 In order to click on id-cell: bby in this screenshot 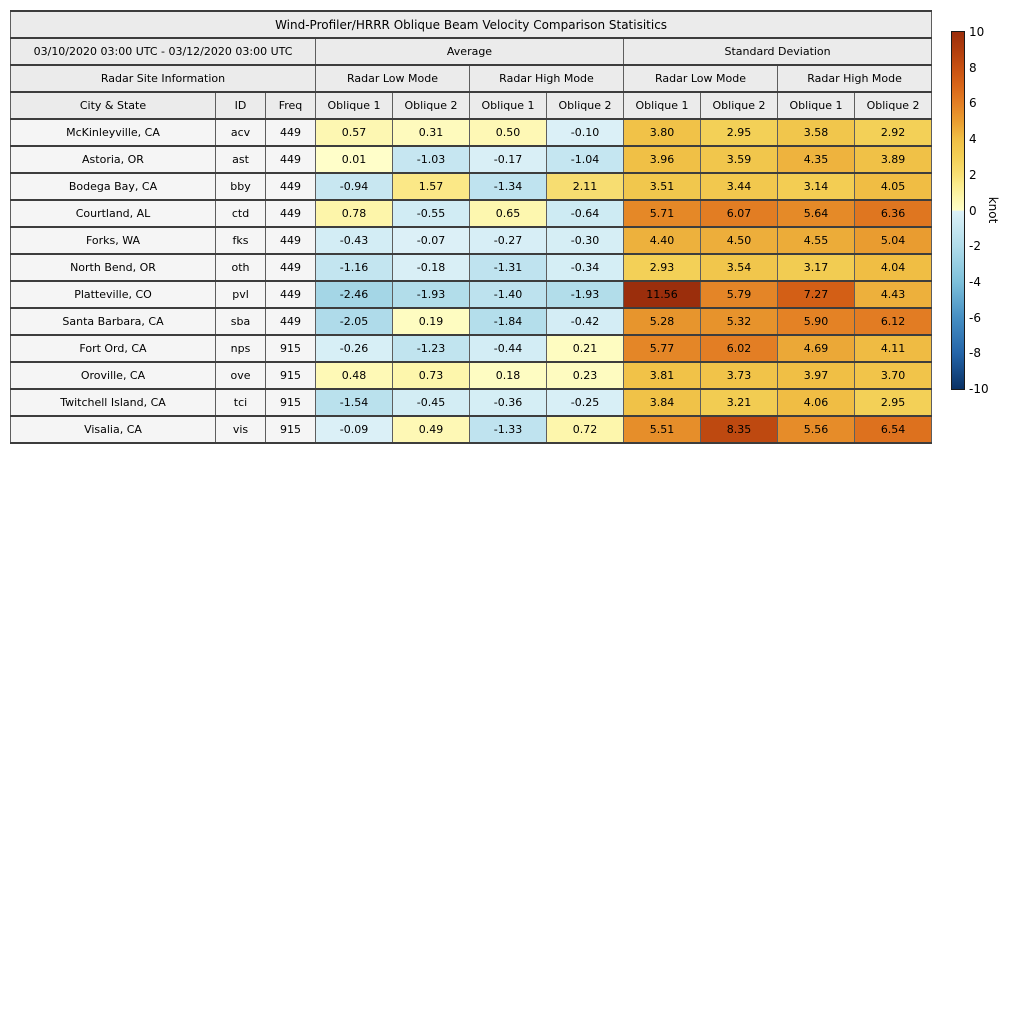, I will do `click(240, 186)`.